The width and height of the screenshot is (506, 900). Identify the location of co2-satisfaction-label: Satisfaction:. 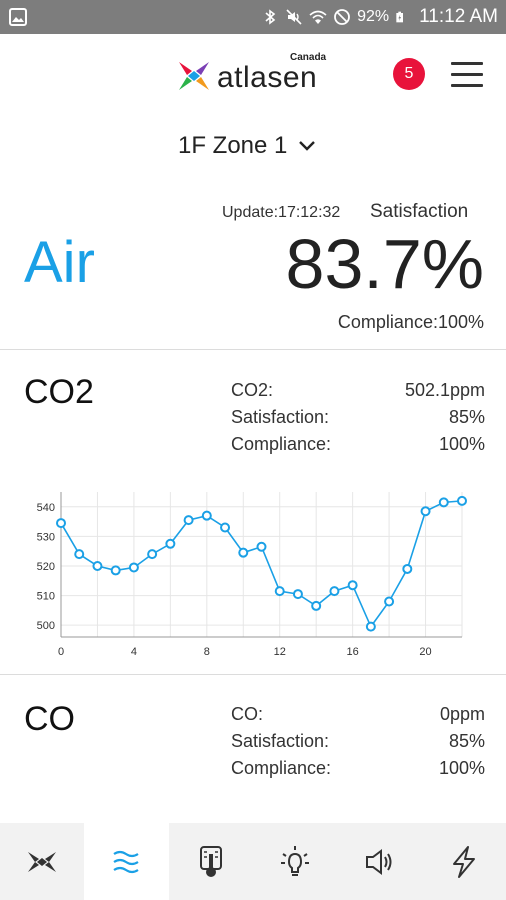
(280, 417).